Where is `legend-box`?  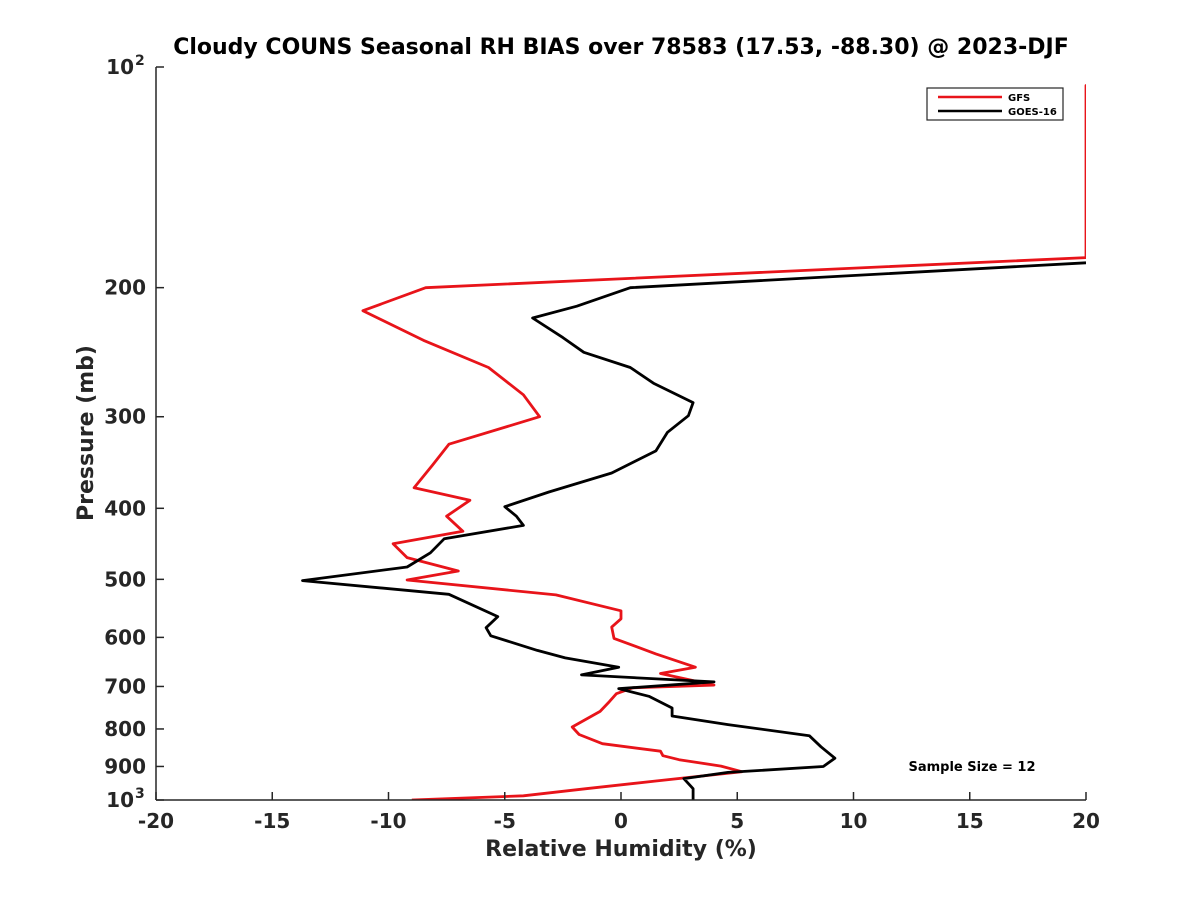 legend-box is located at coordinates (995, 104).